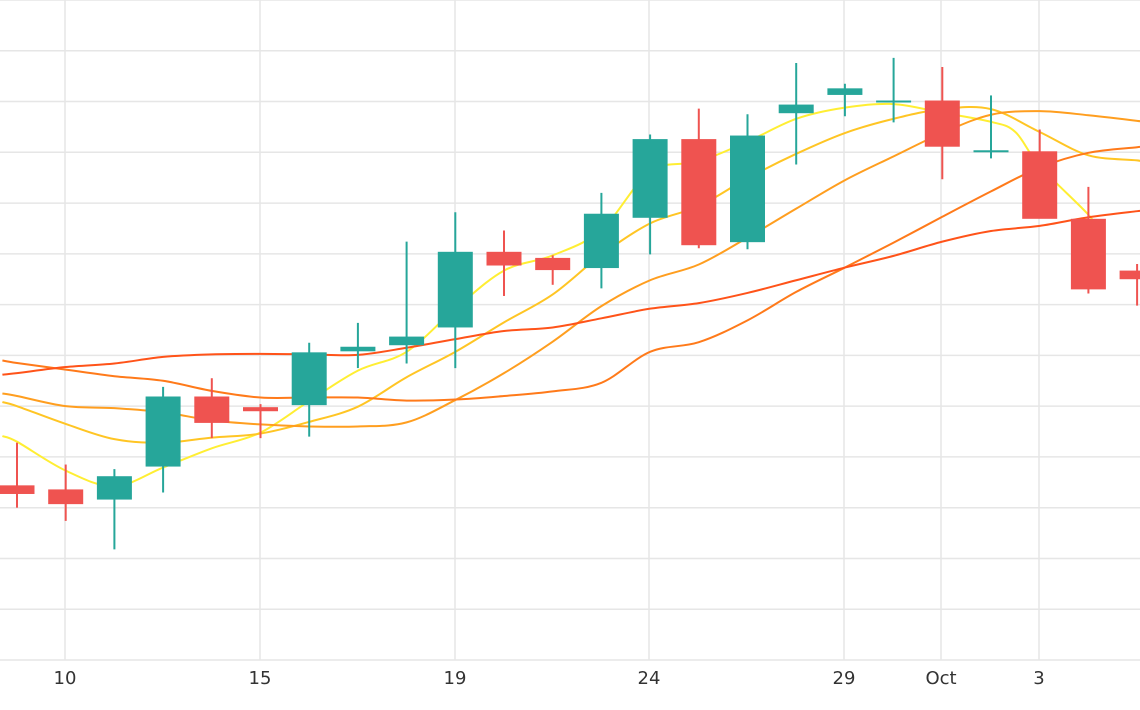 This screenshot has width=1140, height=710. I want to click on x-axis: 10 15 19 24 29 Oct 3, so click(549, 678).